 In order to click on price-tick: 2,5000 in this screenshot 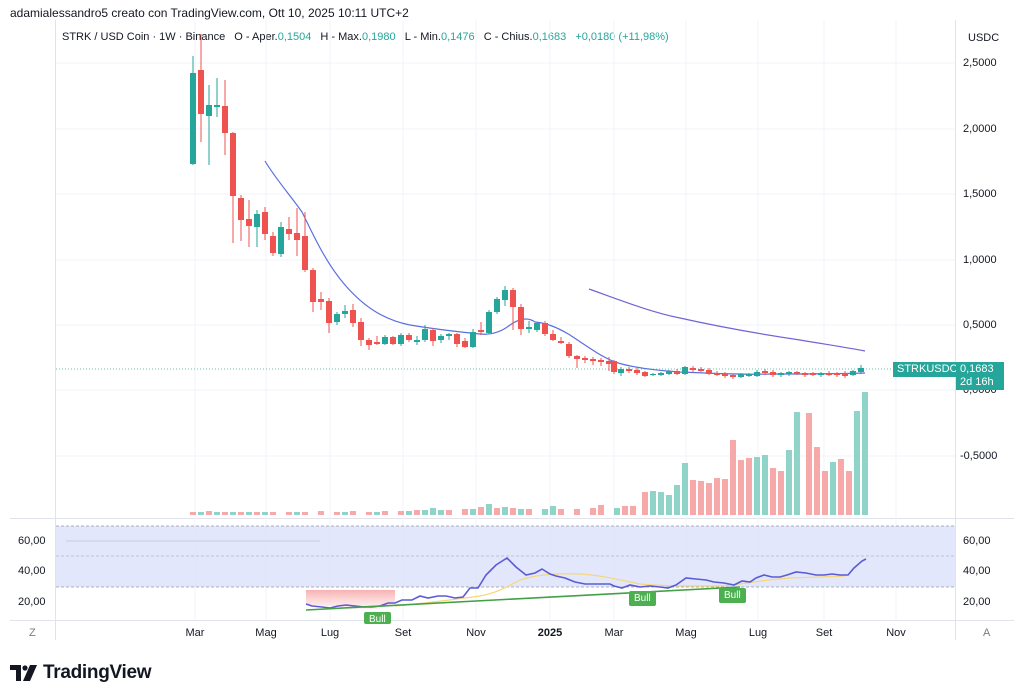, I will do `click(980, 63)`.